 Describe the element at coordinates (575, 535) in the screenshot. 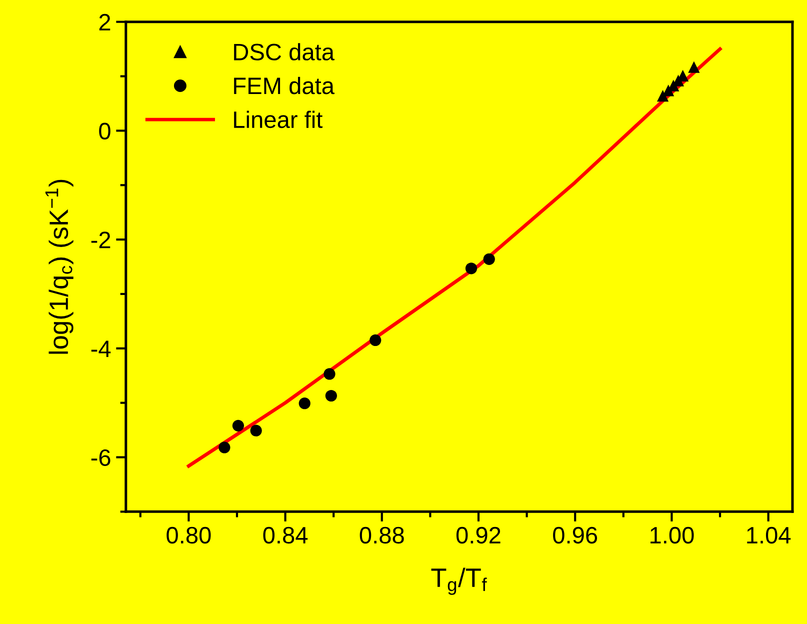

I see `x-tick-label: 0.96` at that location.